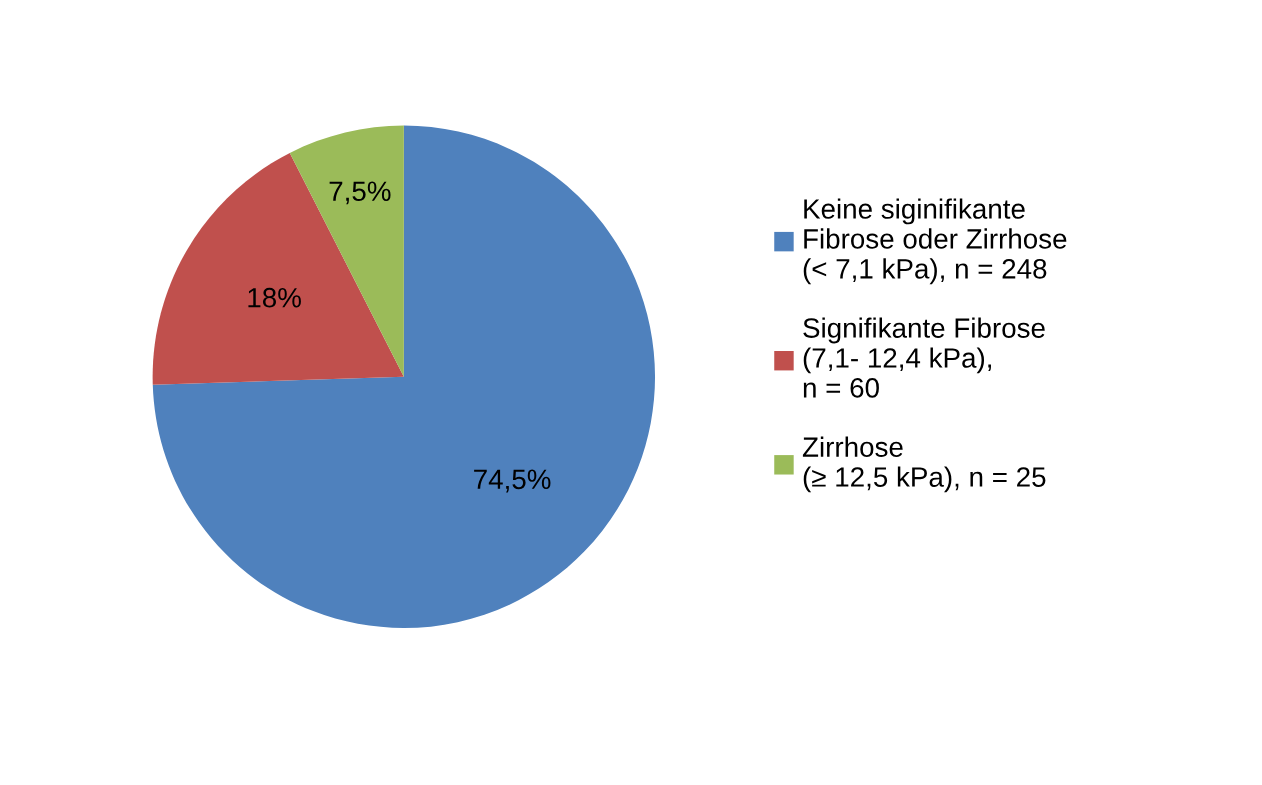  What do you see at coordinates (360, 193) in the screenshot?
I see `data-label: 7,5%` at bounding box center [360, 193].